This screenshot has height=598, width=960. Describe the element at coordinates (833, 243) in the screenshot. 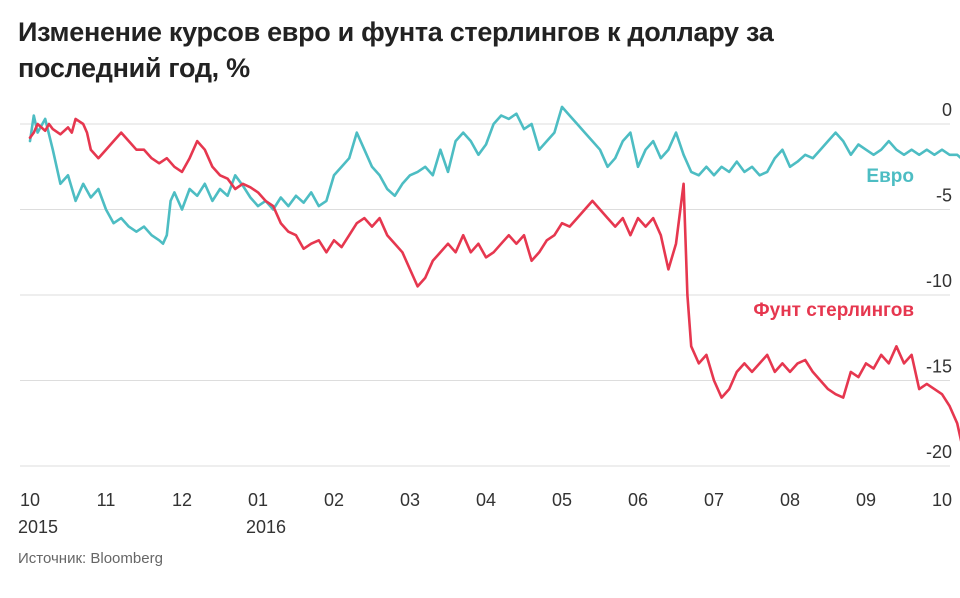

I see `series-labels: Евро Фунт стерлингов` at that location.